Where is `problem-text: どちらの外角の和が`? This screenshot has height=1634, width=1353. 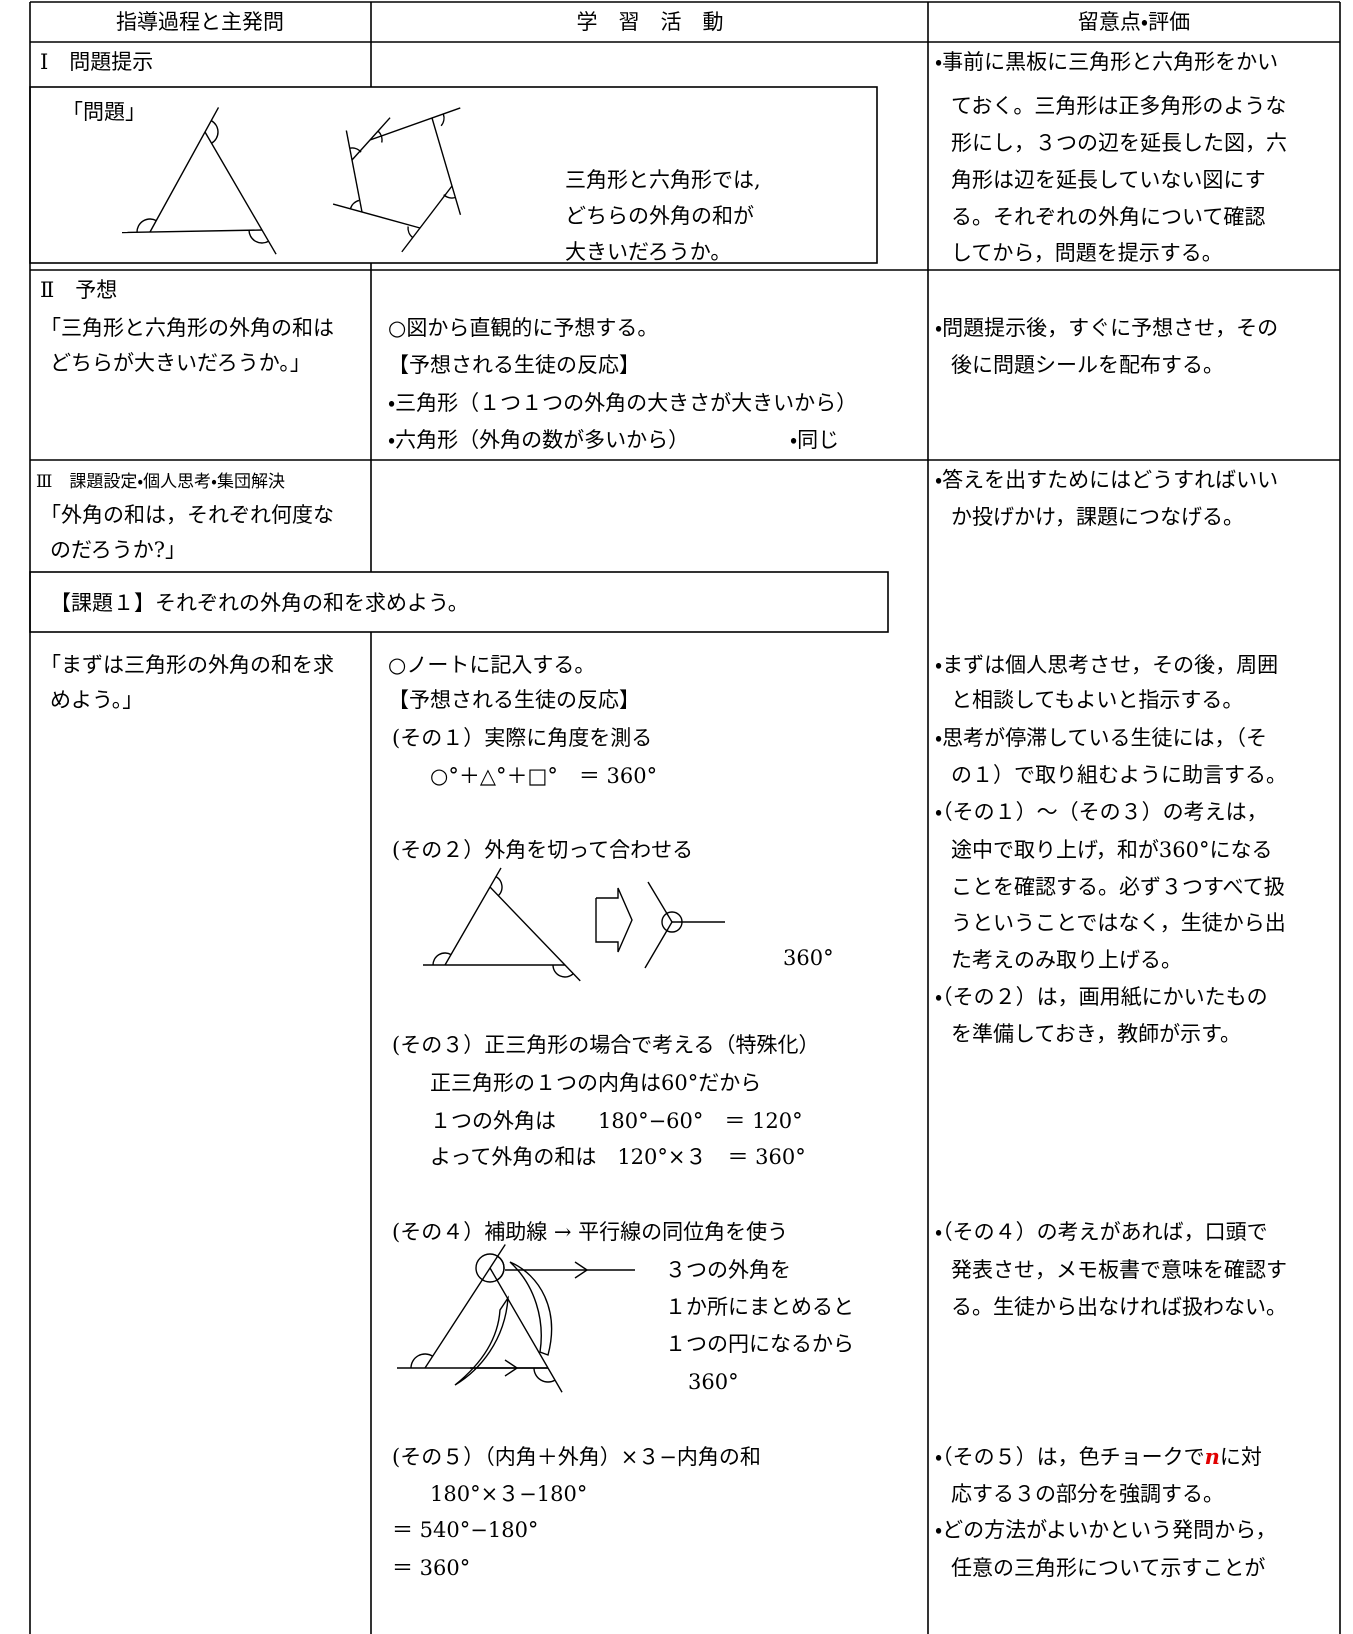
problem-text: どちらの外角の和が is located at coordinates (659, 216).